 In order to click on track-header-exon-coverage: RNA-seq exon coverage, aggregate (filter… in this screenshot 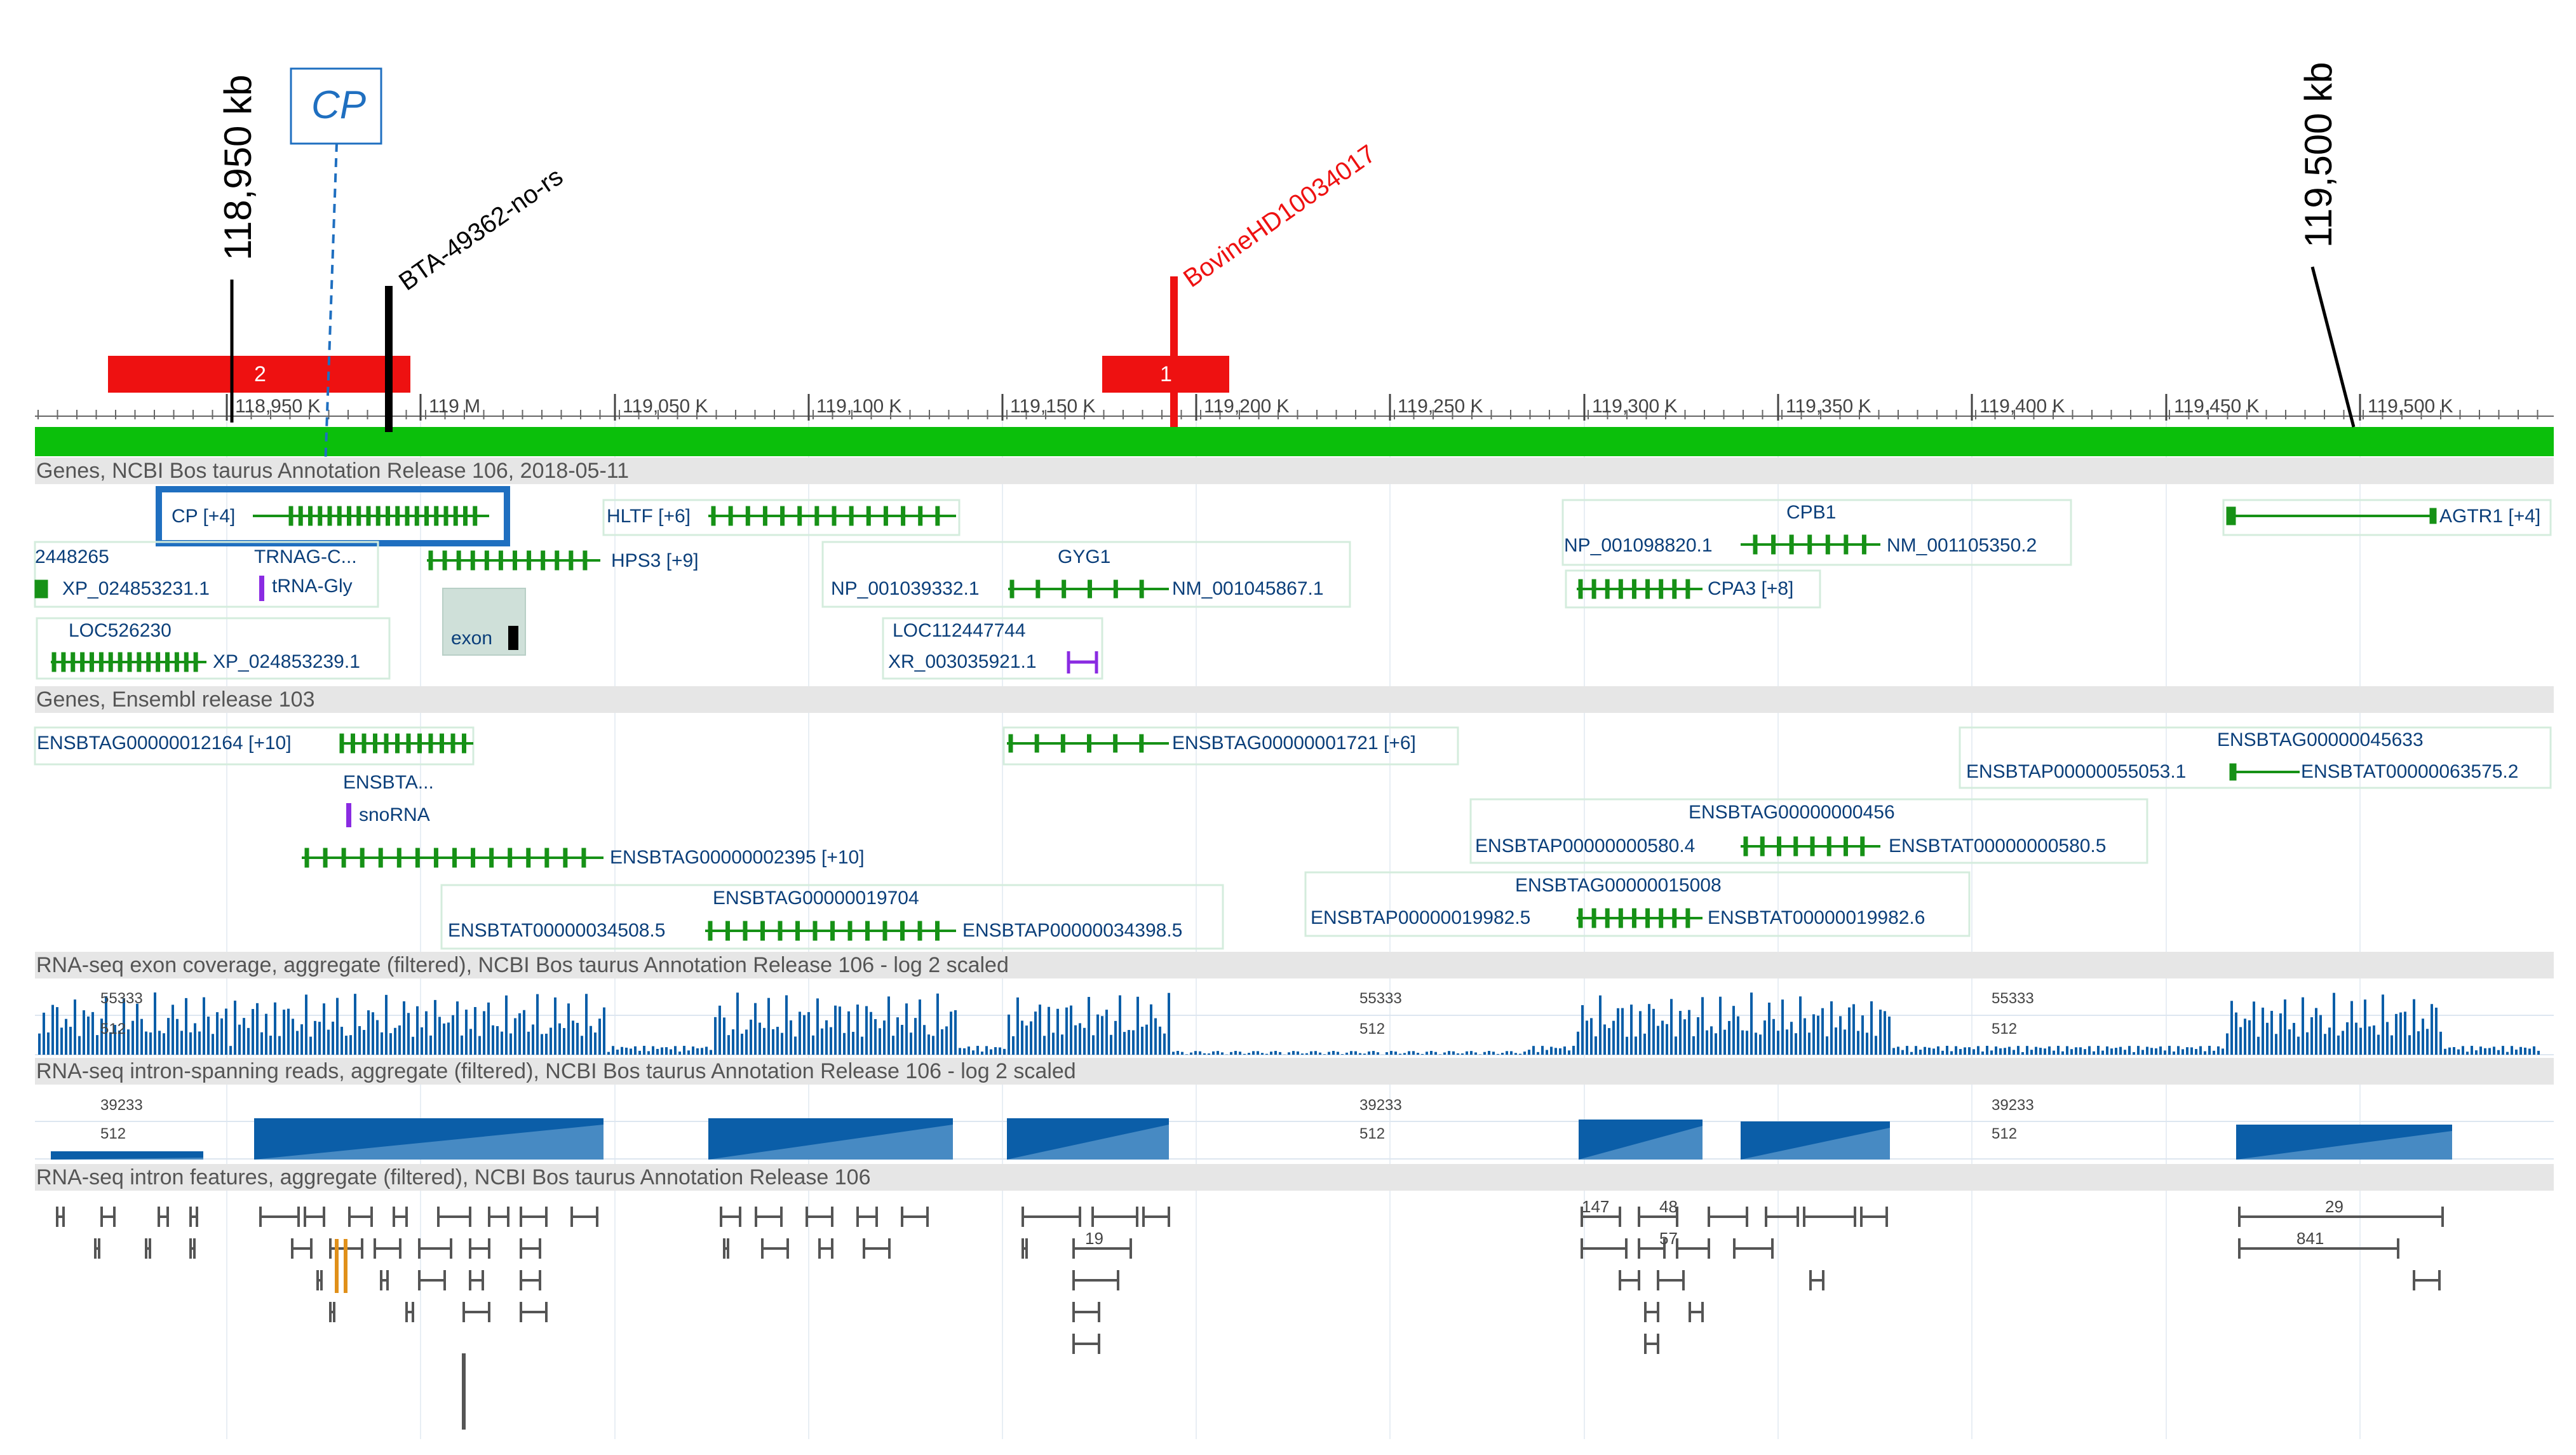, I will do `click(1294, 965)`.